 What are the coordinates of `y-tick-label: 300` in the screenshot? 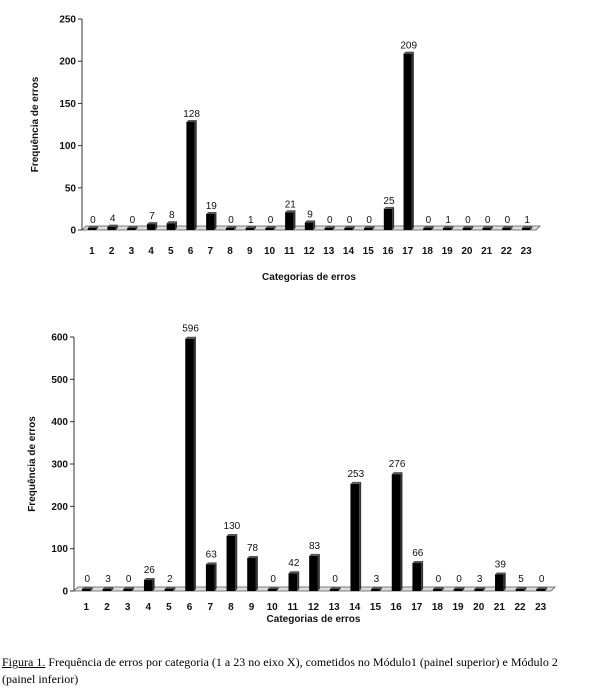 It's located at (59, 465).